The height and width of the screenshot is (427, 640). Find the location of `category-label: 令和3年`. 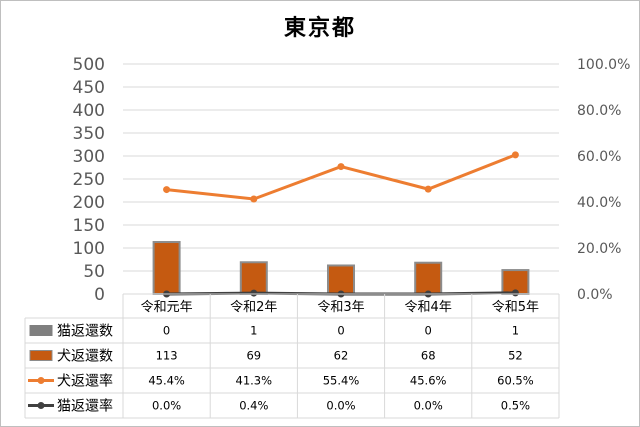

category-label: 令和3年 is located at coordinates (340, 307).